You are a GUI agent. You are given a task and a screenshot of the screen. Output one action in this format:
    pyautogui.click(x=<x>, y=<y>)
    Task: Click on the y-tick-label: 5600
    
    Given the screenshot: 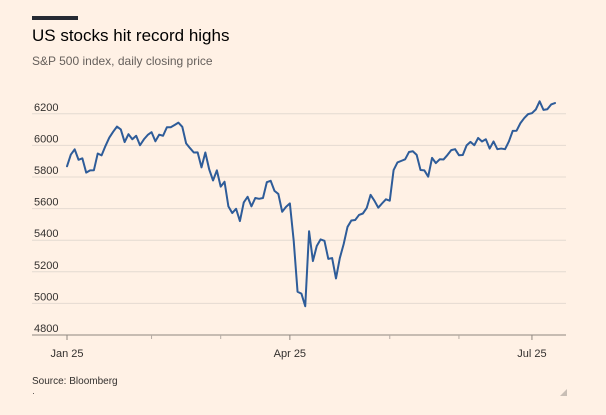 What is the action you would take?
    pyautogui.click(x=46, y=203)
    